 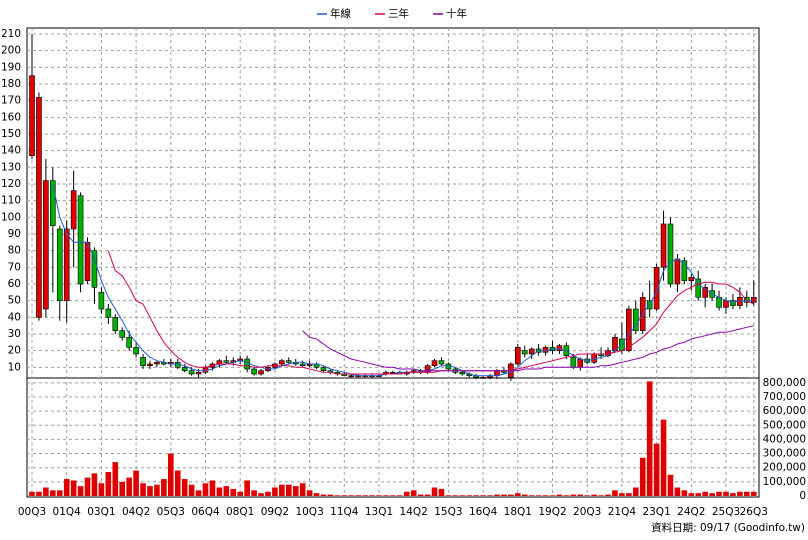 What do you see at coordinates (14, 334) in the screenshot?
I see `y-tick-label: 30` at bounding box center [14, 334].